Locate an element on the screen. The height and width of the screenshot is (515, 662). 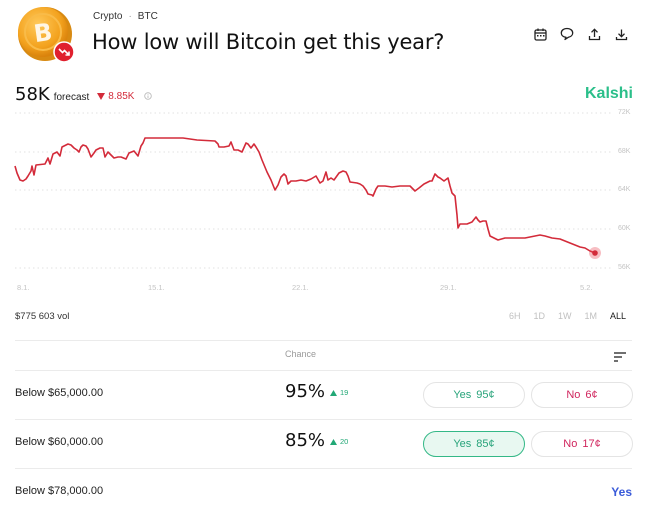
bitcoin-coin-icon: B is located at coordinates (45, 34).